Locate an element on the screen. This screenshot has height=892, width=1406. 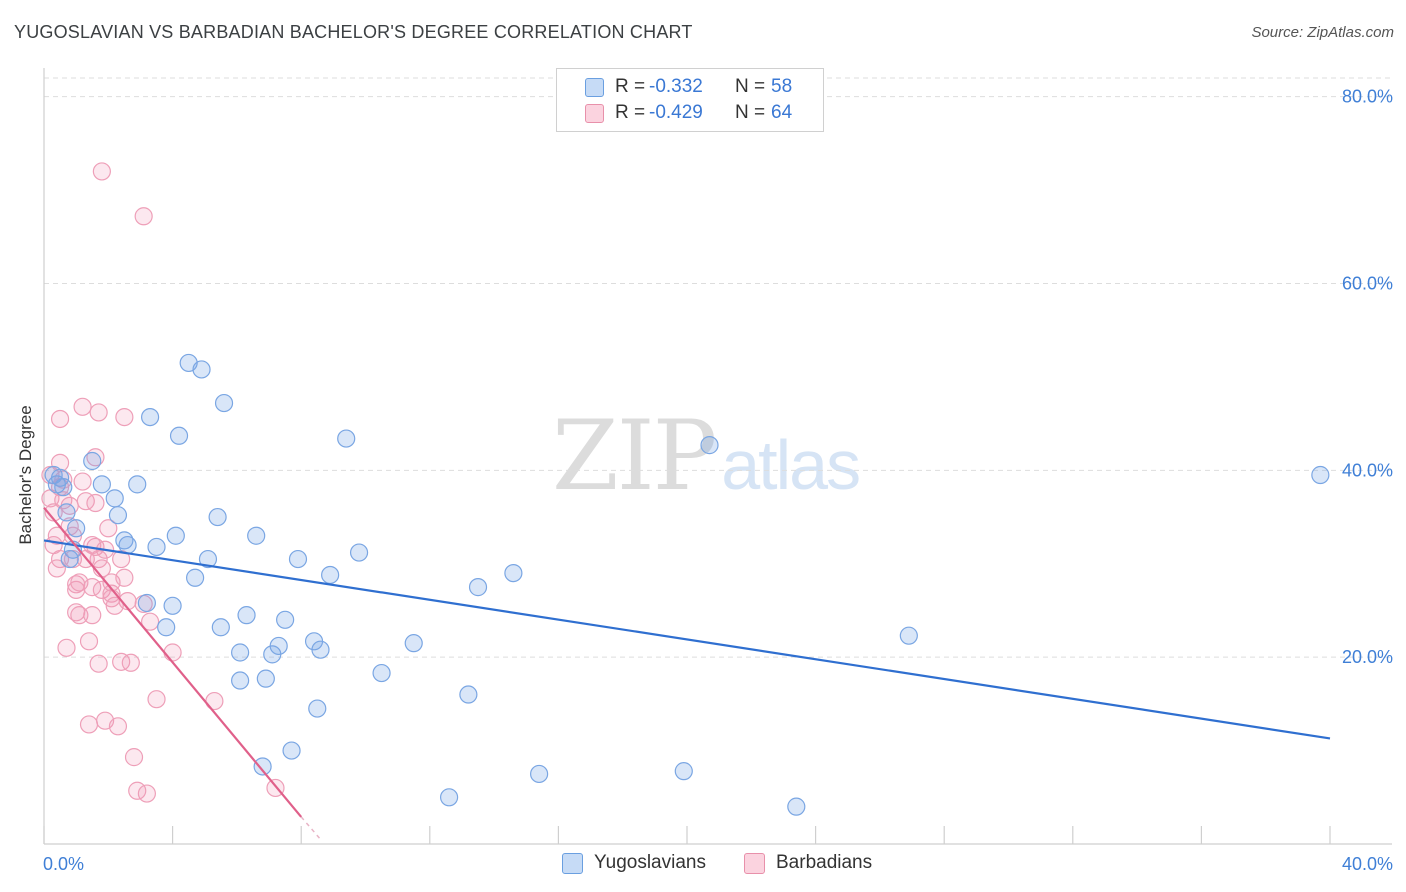
series-swatch-blue is located at coordinates (572, 863).